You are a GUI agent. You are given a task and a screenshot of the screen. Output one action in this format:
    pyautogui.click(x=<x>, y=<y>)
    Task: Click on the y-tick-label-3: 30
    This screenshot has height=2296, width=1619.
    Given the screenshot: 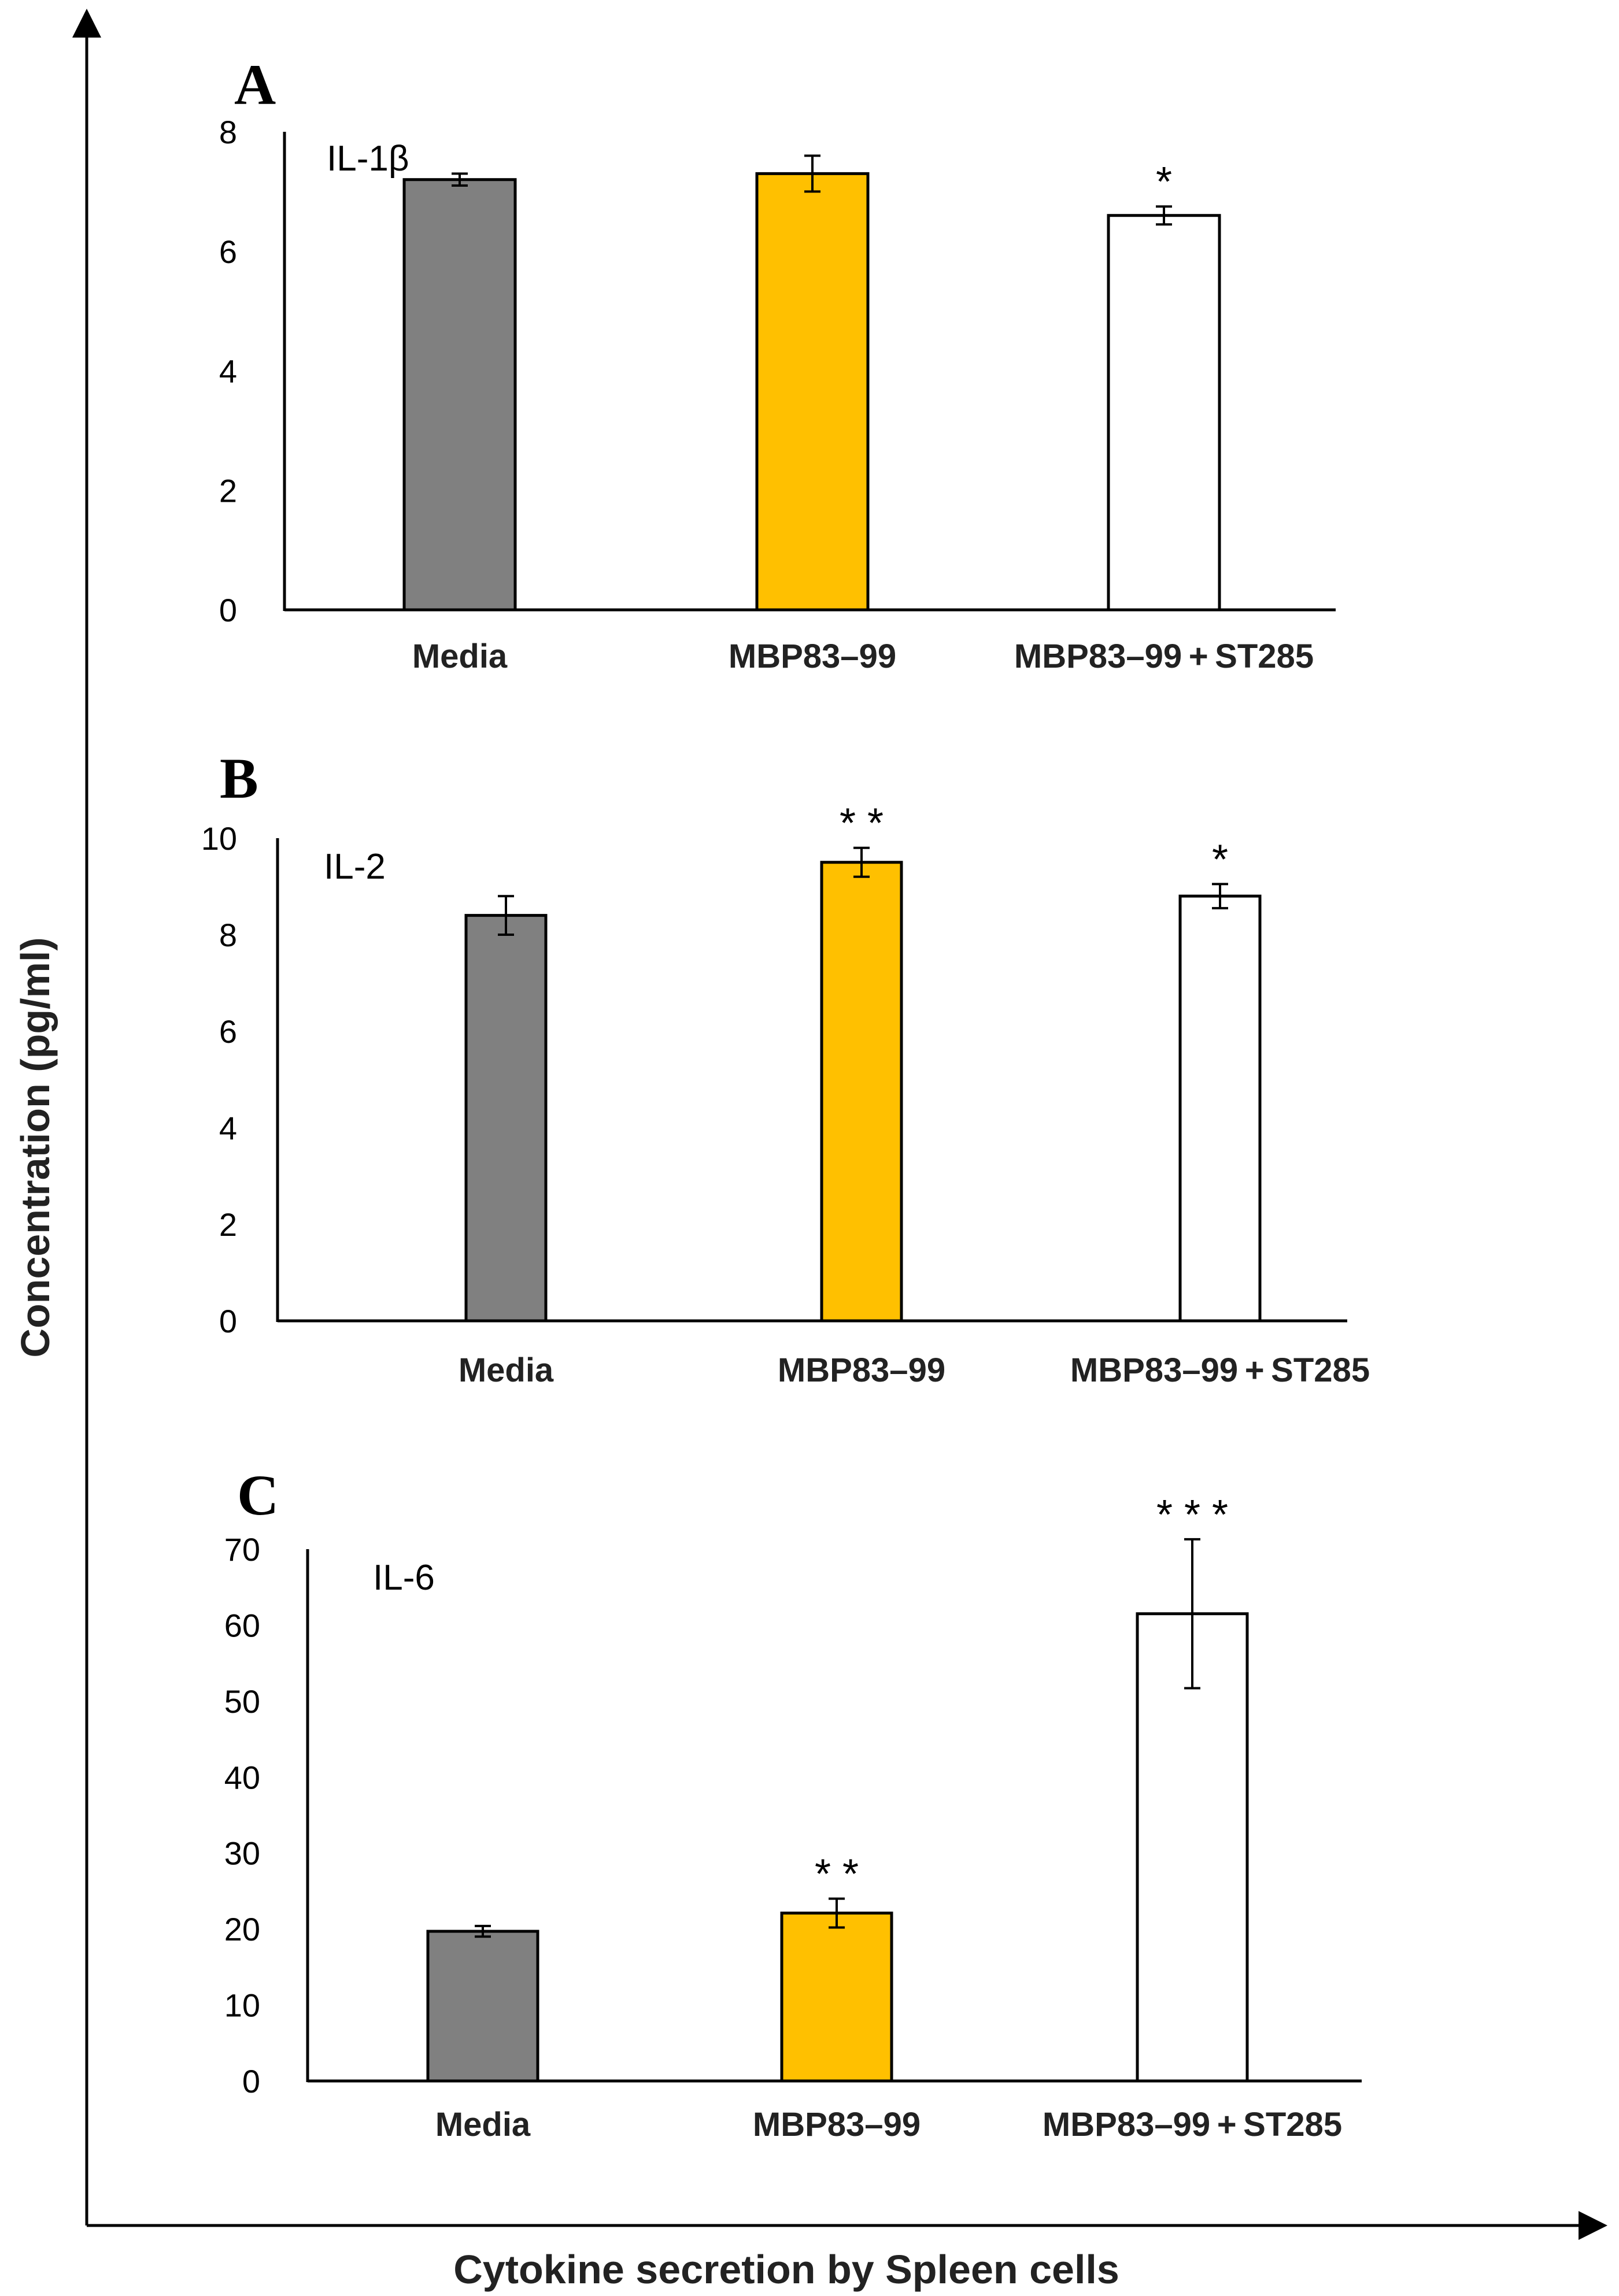 What is the action you would take?
    pyautogui.click(x=242, y=1853)
    